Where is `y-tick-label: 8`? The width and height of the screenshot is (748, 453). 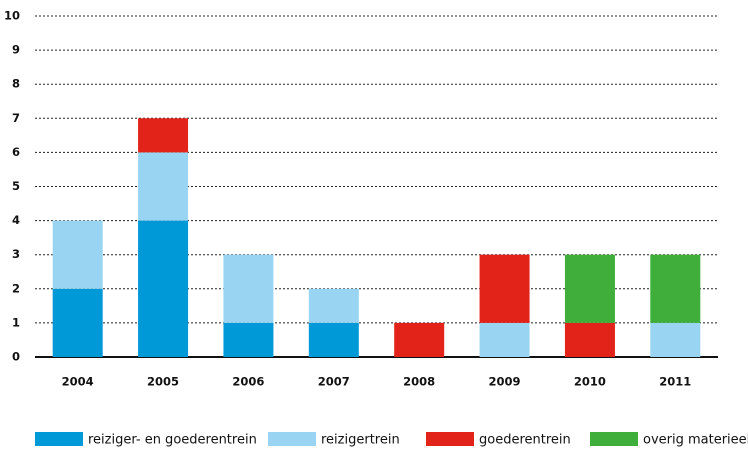 y-tick-label: 8 is located at coordinates (16, 84).